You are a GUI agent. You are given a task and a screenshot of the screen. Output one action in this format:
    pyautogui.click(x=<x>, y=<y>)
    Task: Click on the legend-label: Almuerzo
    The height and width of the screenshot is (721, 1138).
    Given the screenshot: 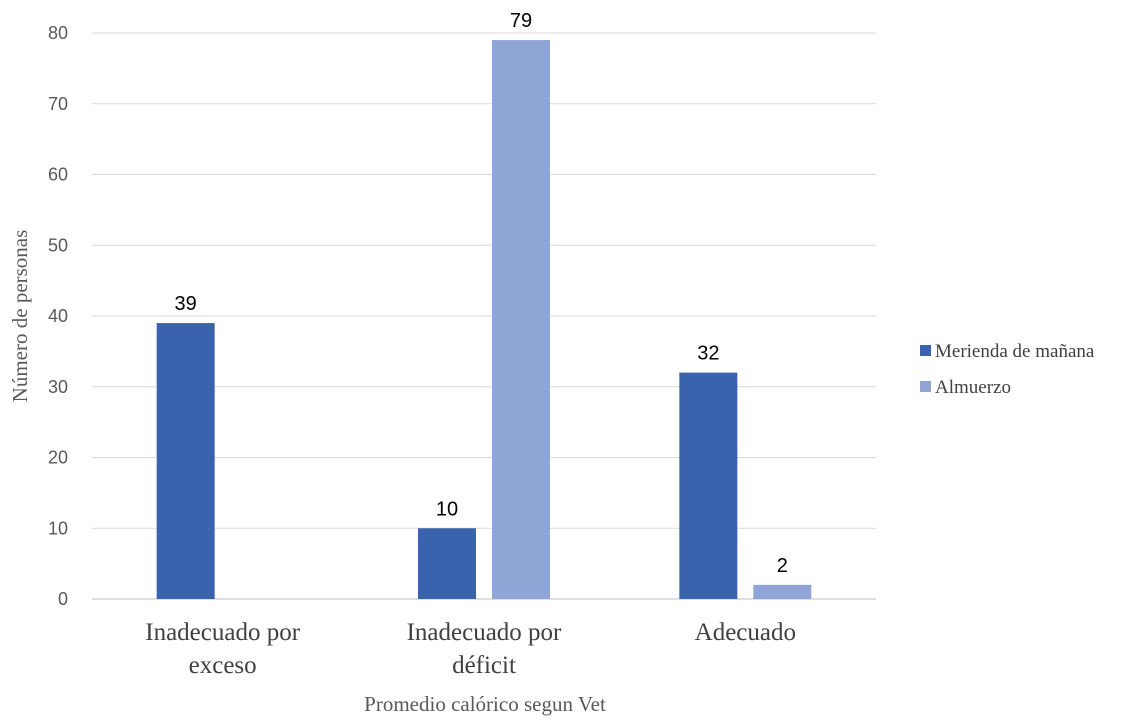 What is the action you would take?
    pyautogui.click(x=973, y=387)
    